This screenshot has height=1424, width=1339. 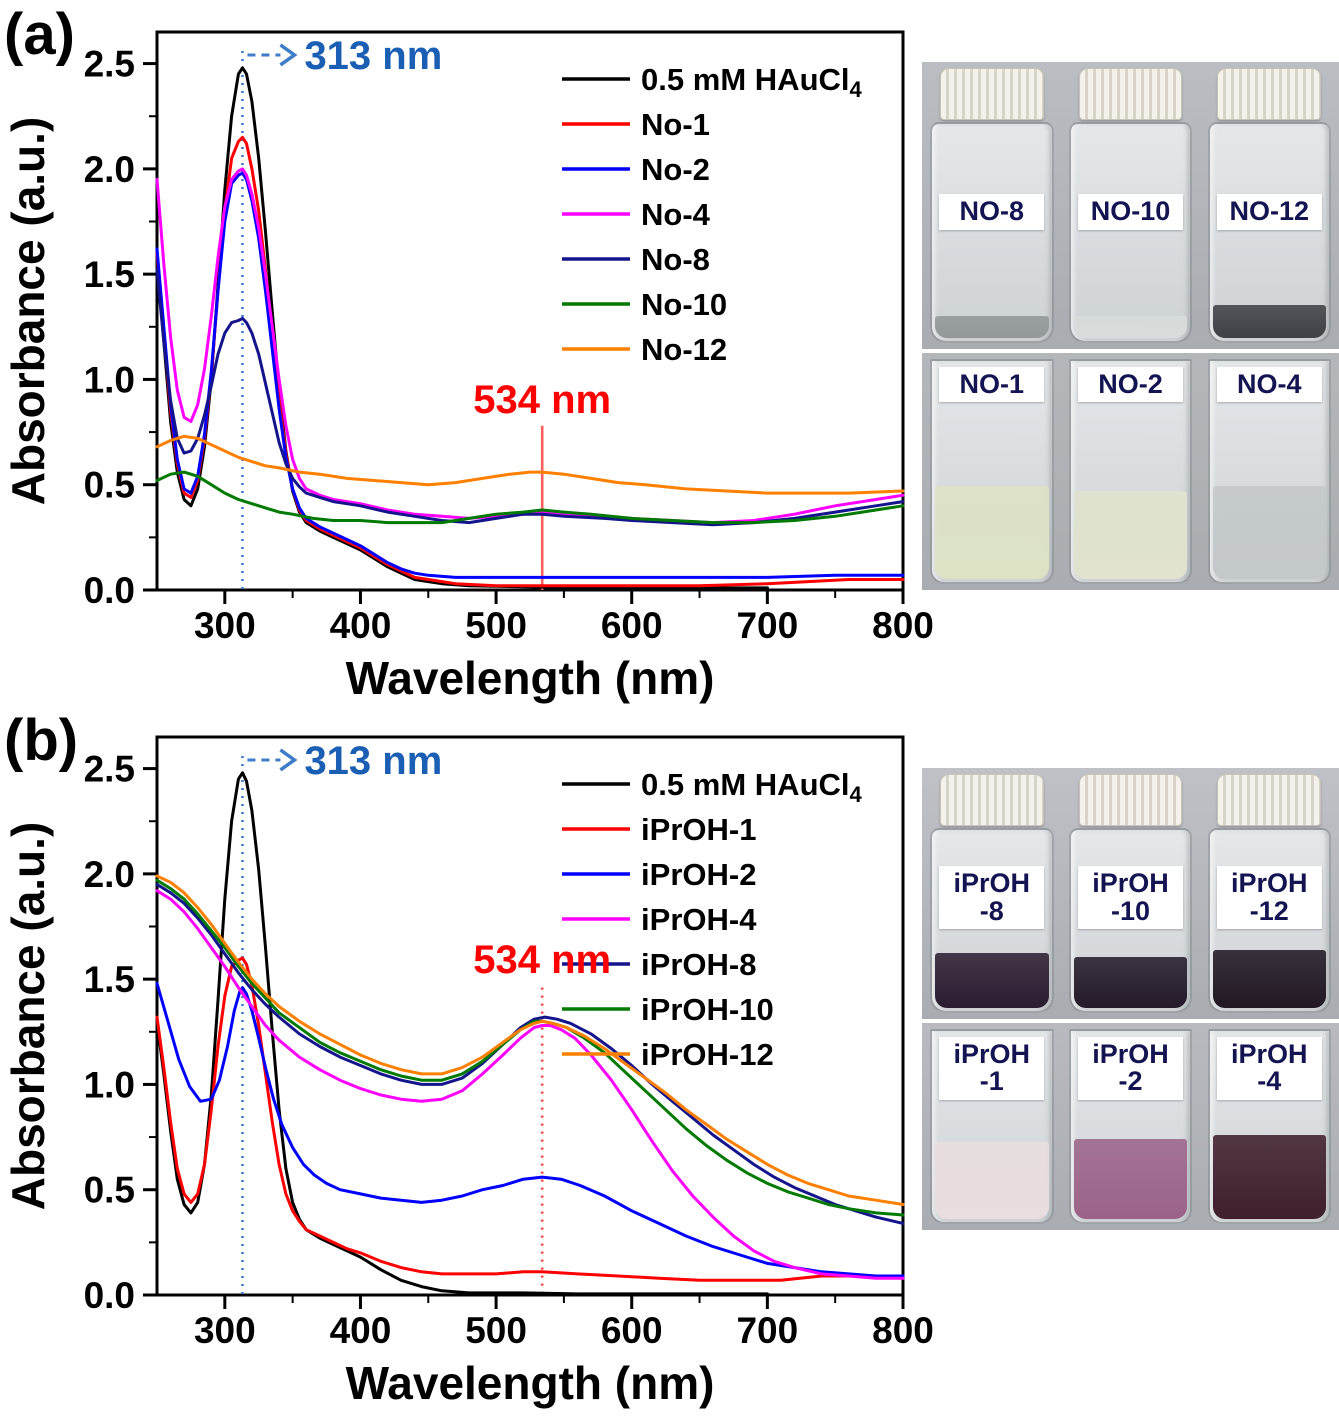 What do you see at coordinates (530, 1383) in the screenshot?
I see `x-axis-label: Wavelength (nm)` at bounding box center [530, 1383].